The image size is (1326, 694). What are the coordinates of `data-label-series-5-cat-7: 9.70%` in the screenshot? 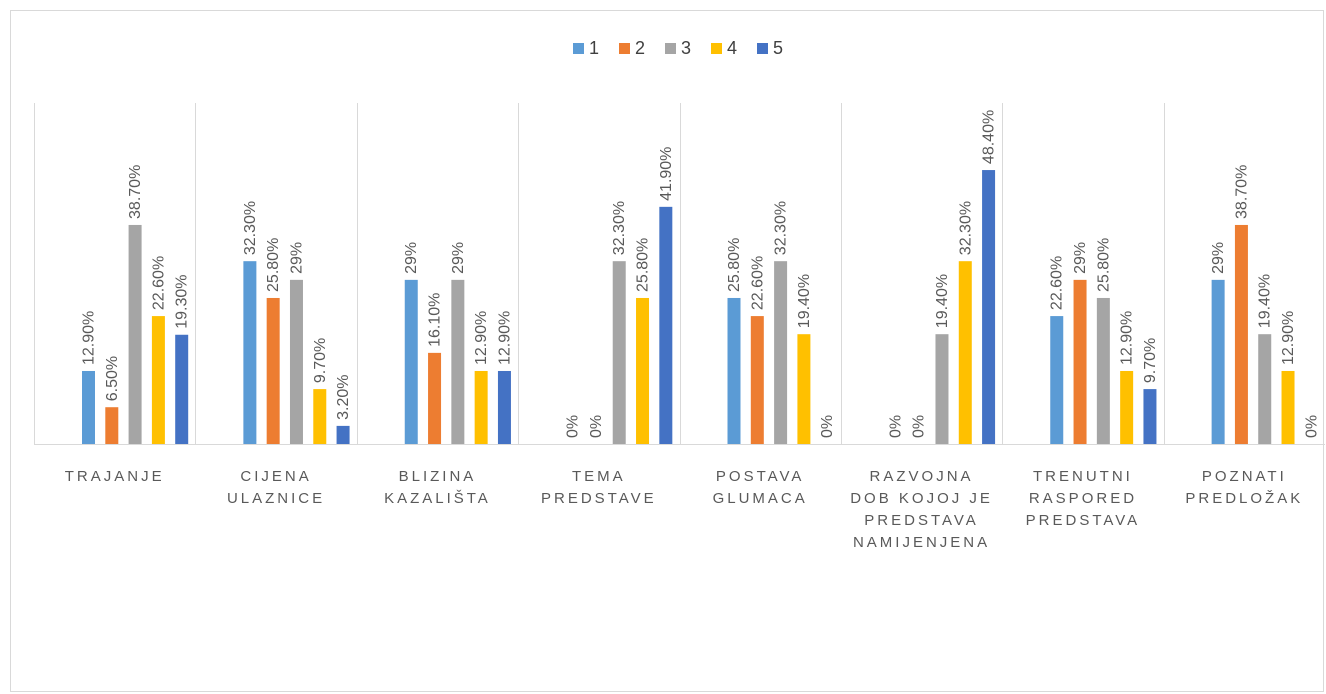 It's located at (1150, 360).